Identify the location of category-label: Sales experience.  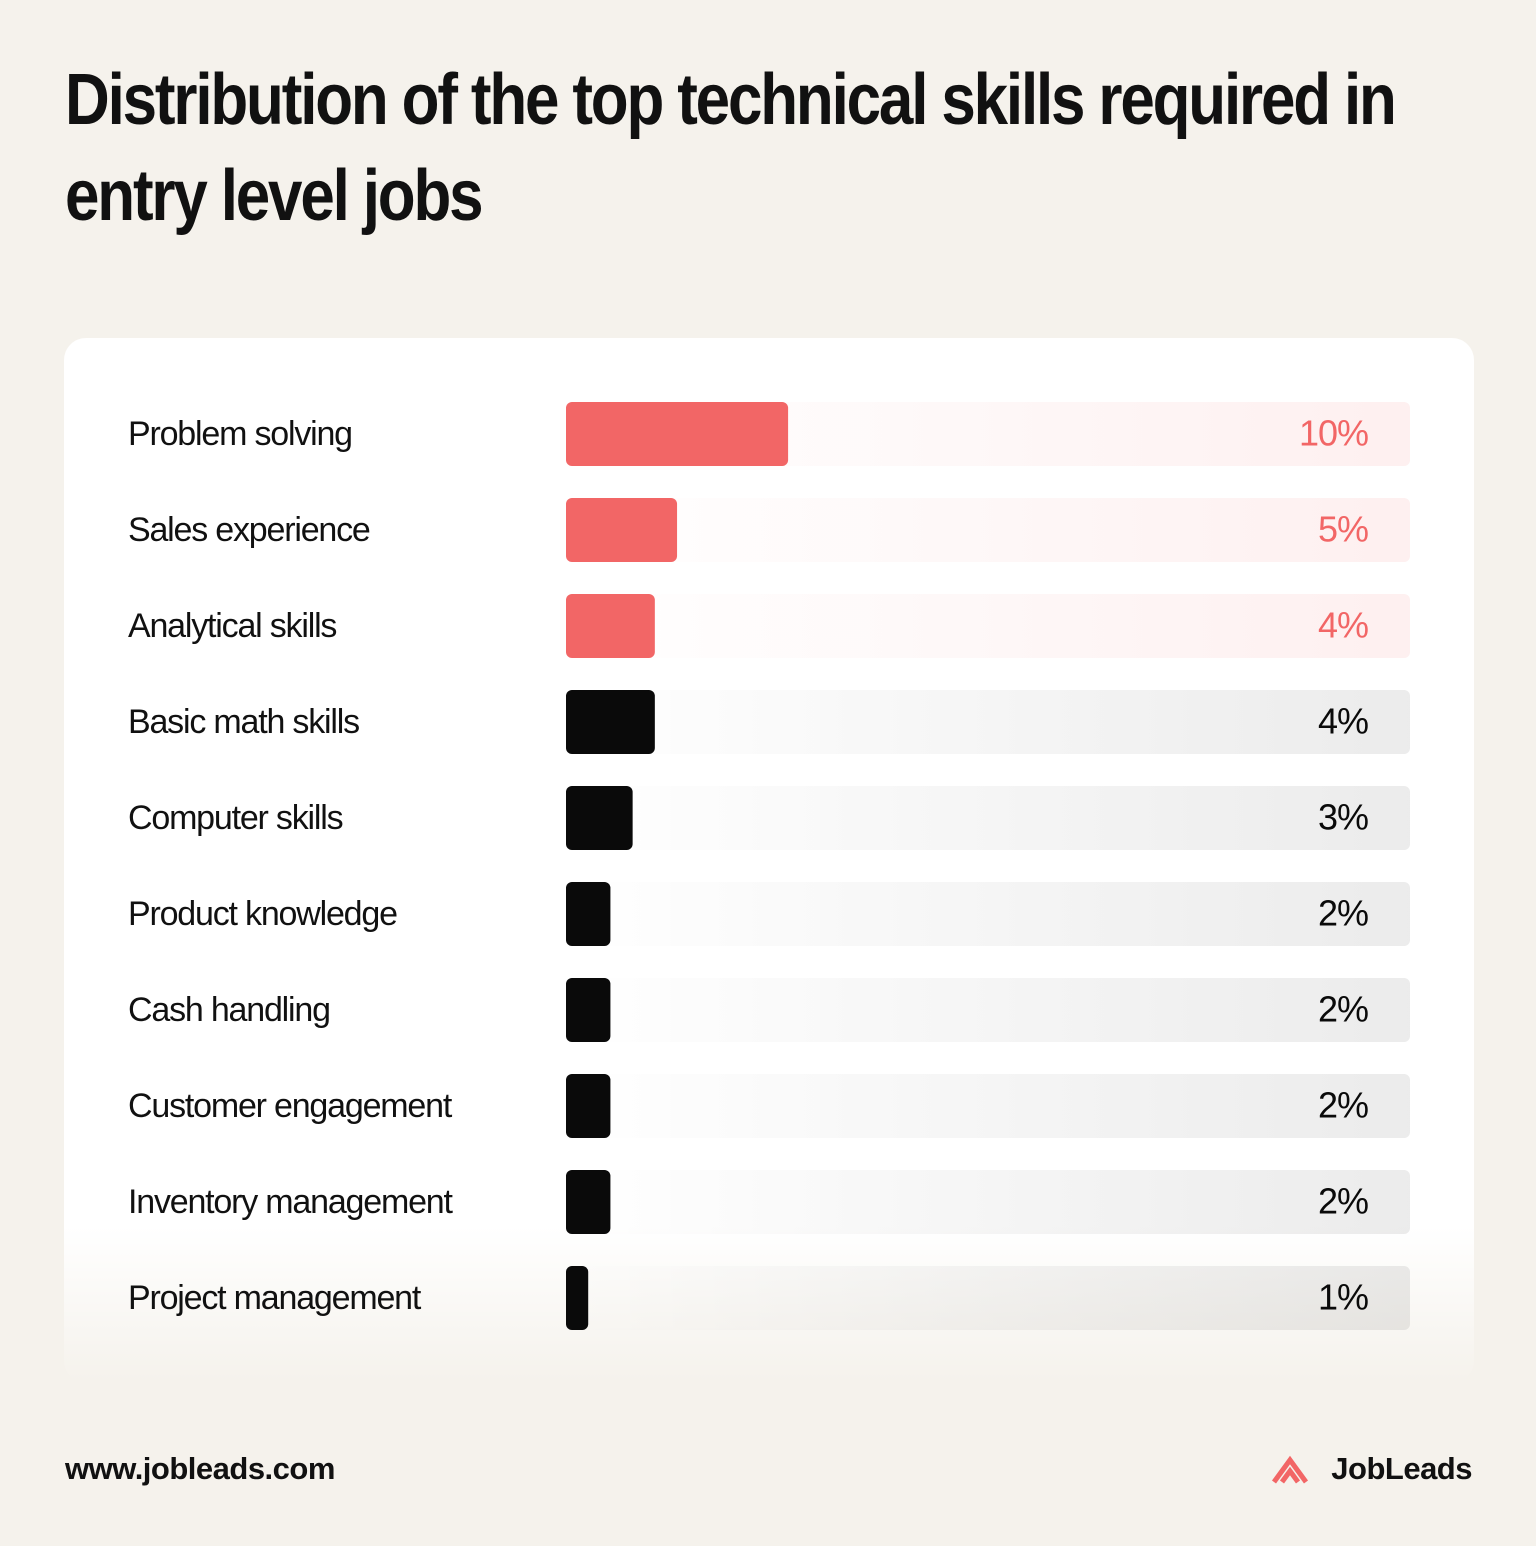
(249, 530).